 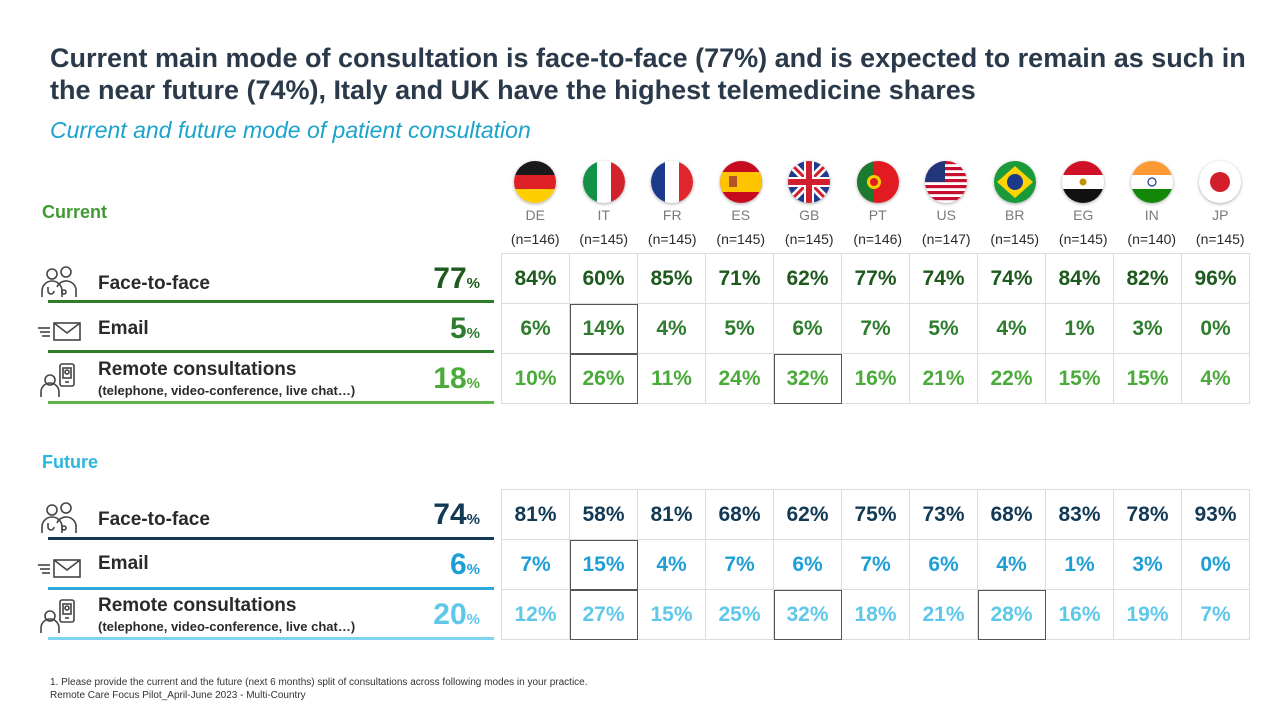 I want to click on total-value: 77, so click(x=450, y=278).